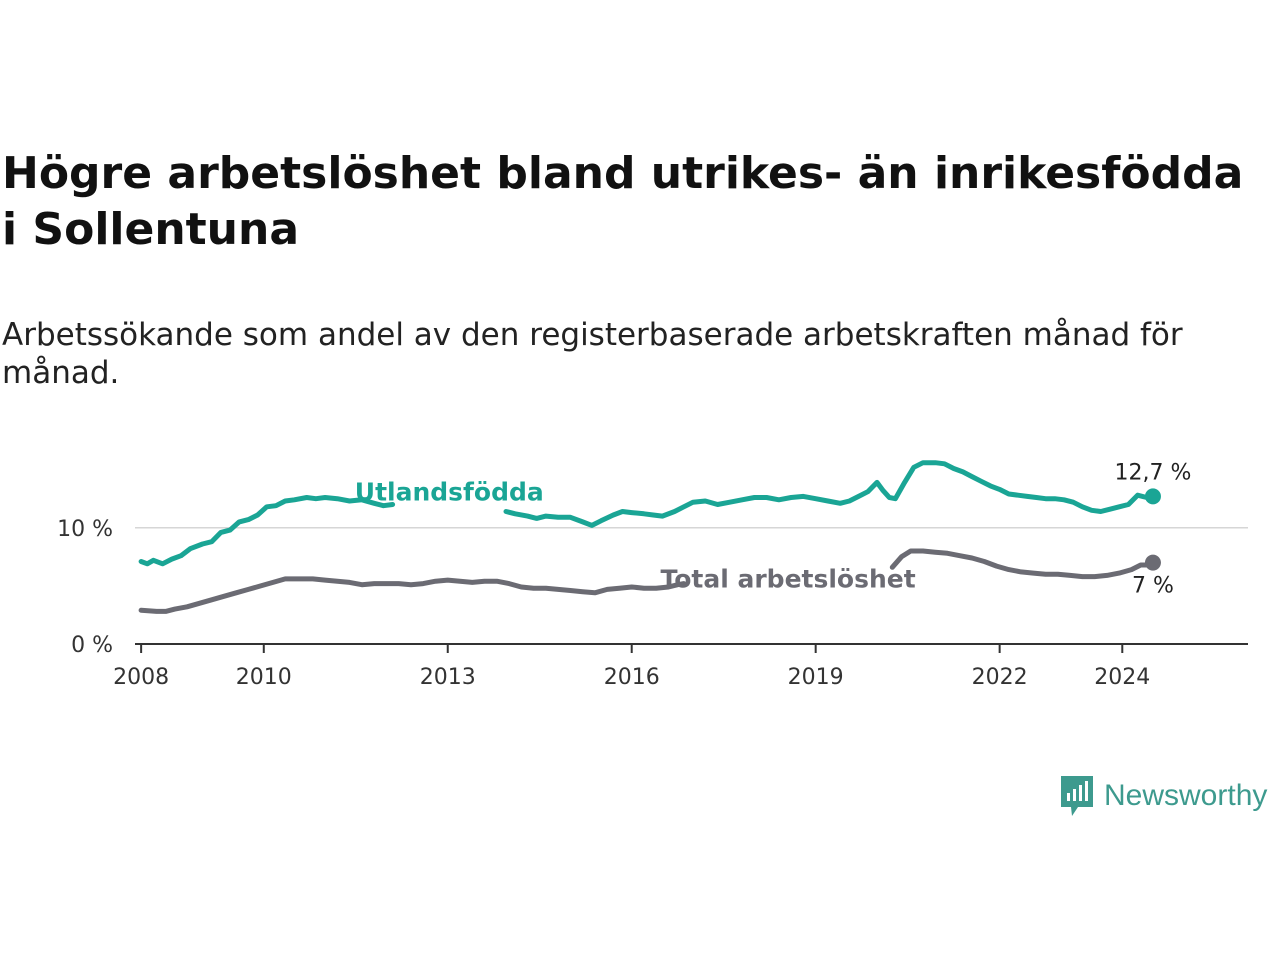 This screenshot has height=960, width=1280. I want to click on series-labels: 12,7 % 7 % Utlandsfödda Total arbetslöshet, so click(773, 529).